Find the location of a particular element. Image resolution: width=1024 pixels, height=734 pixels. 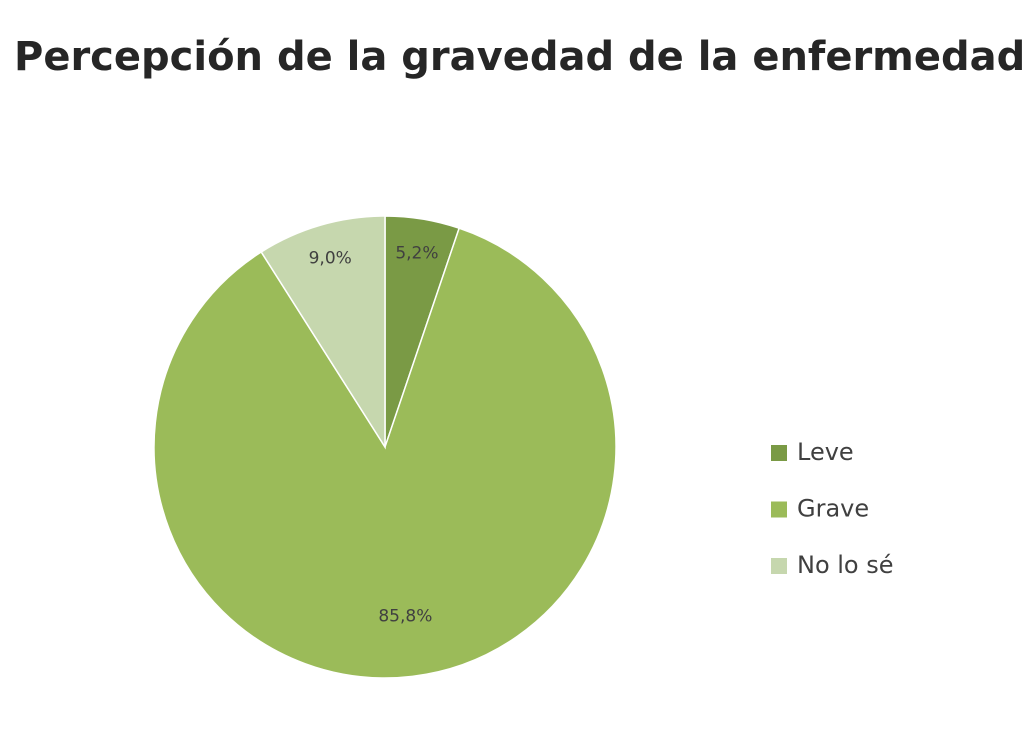

pie-slice is located at coordinates (323, 332).